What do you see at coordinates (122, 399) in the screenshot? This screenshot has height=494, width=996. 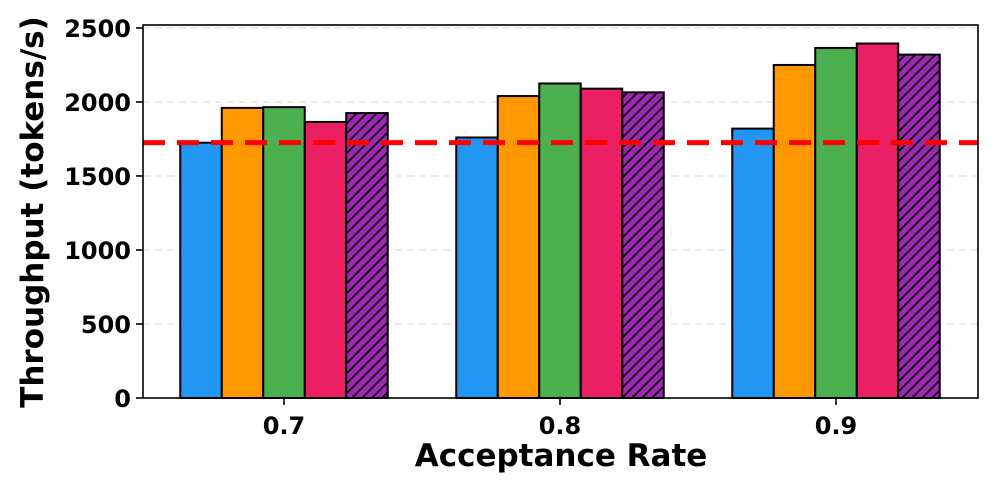 I see `y-tick-label: 0` at bounding box center [122, 399].